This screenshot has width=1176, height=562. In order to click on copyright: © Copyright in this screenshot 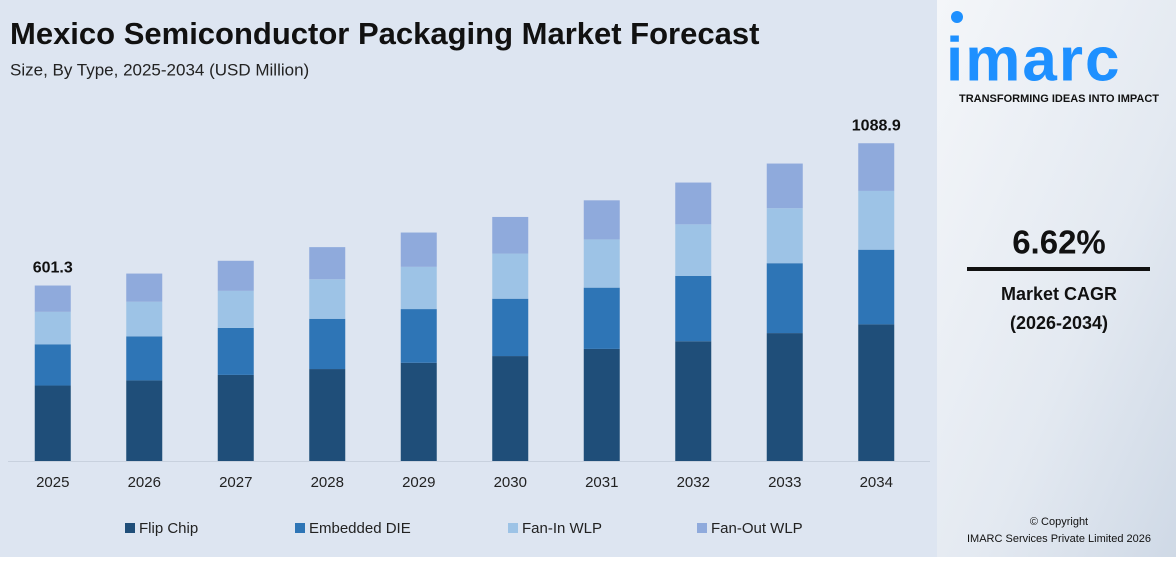, I will do `click(1059, 522)`.